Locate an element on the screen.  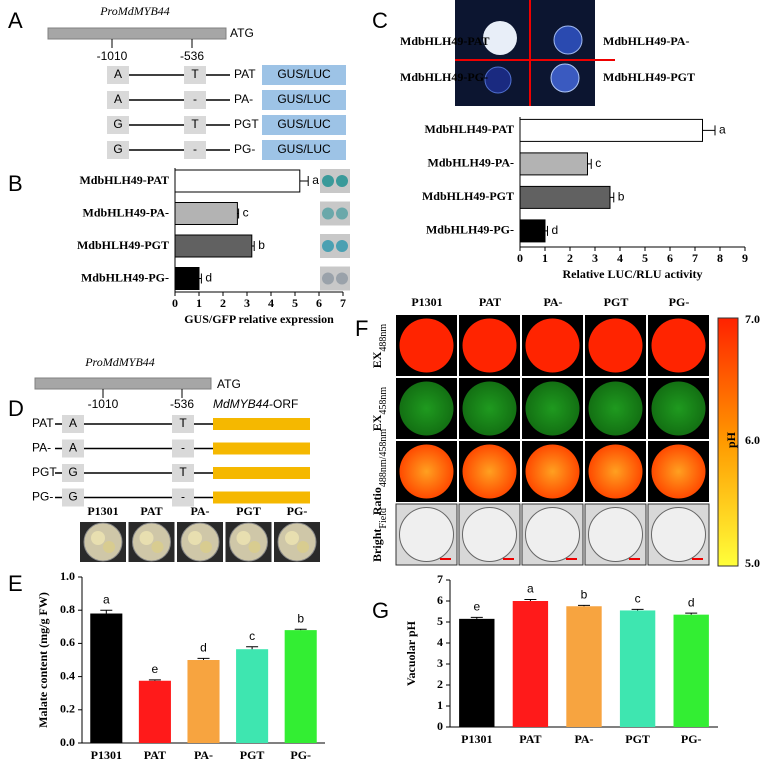
y-tick-label: 7 is located at coordinates (440, 579).